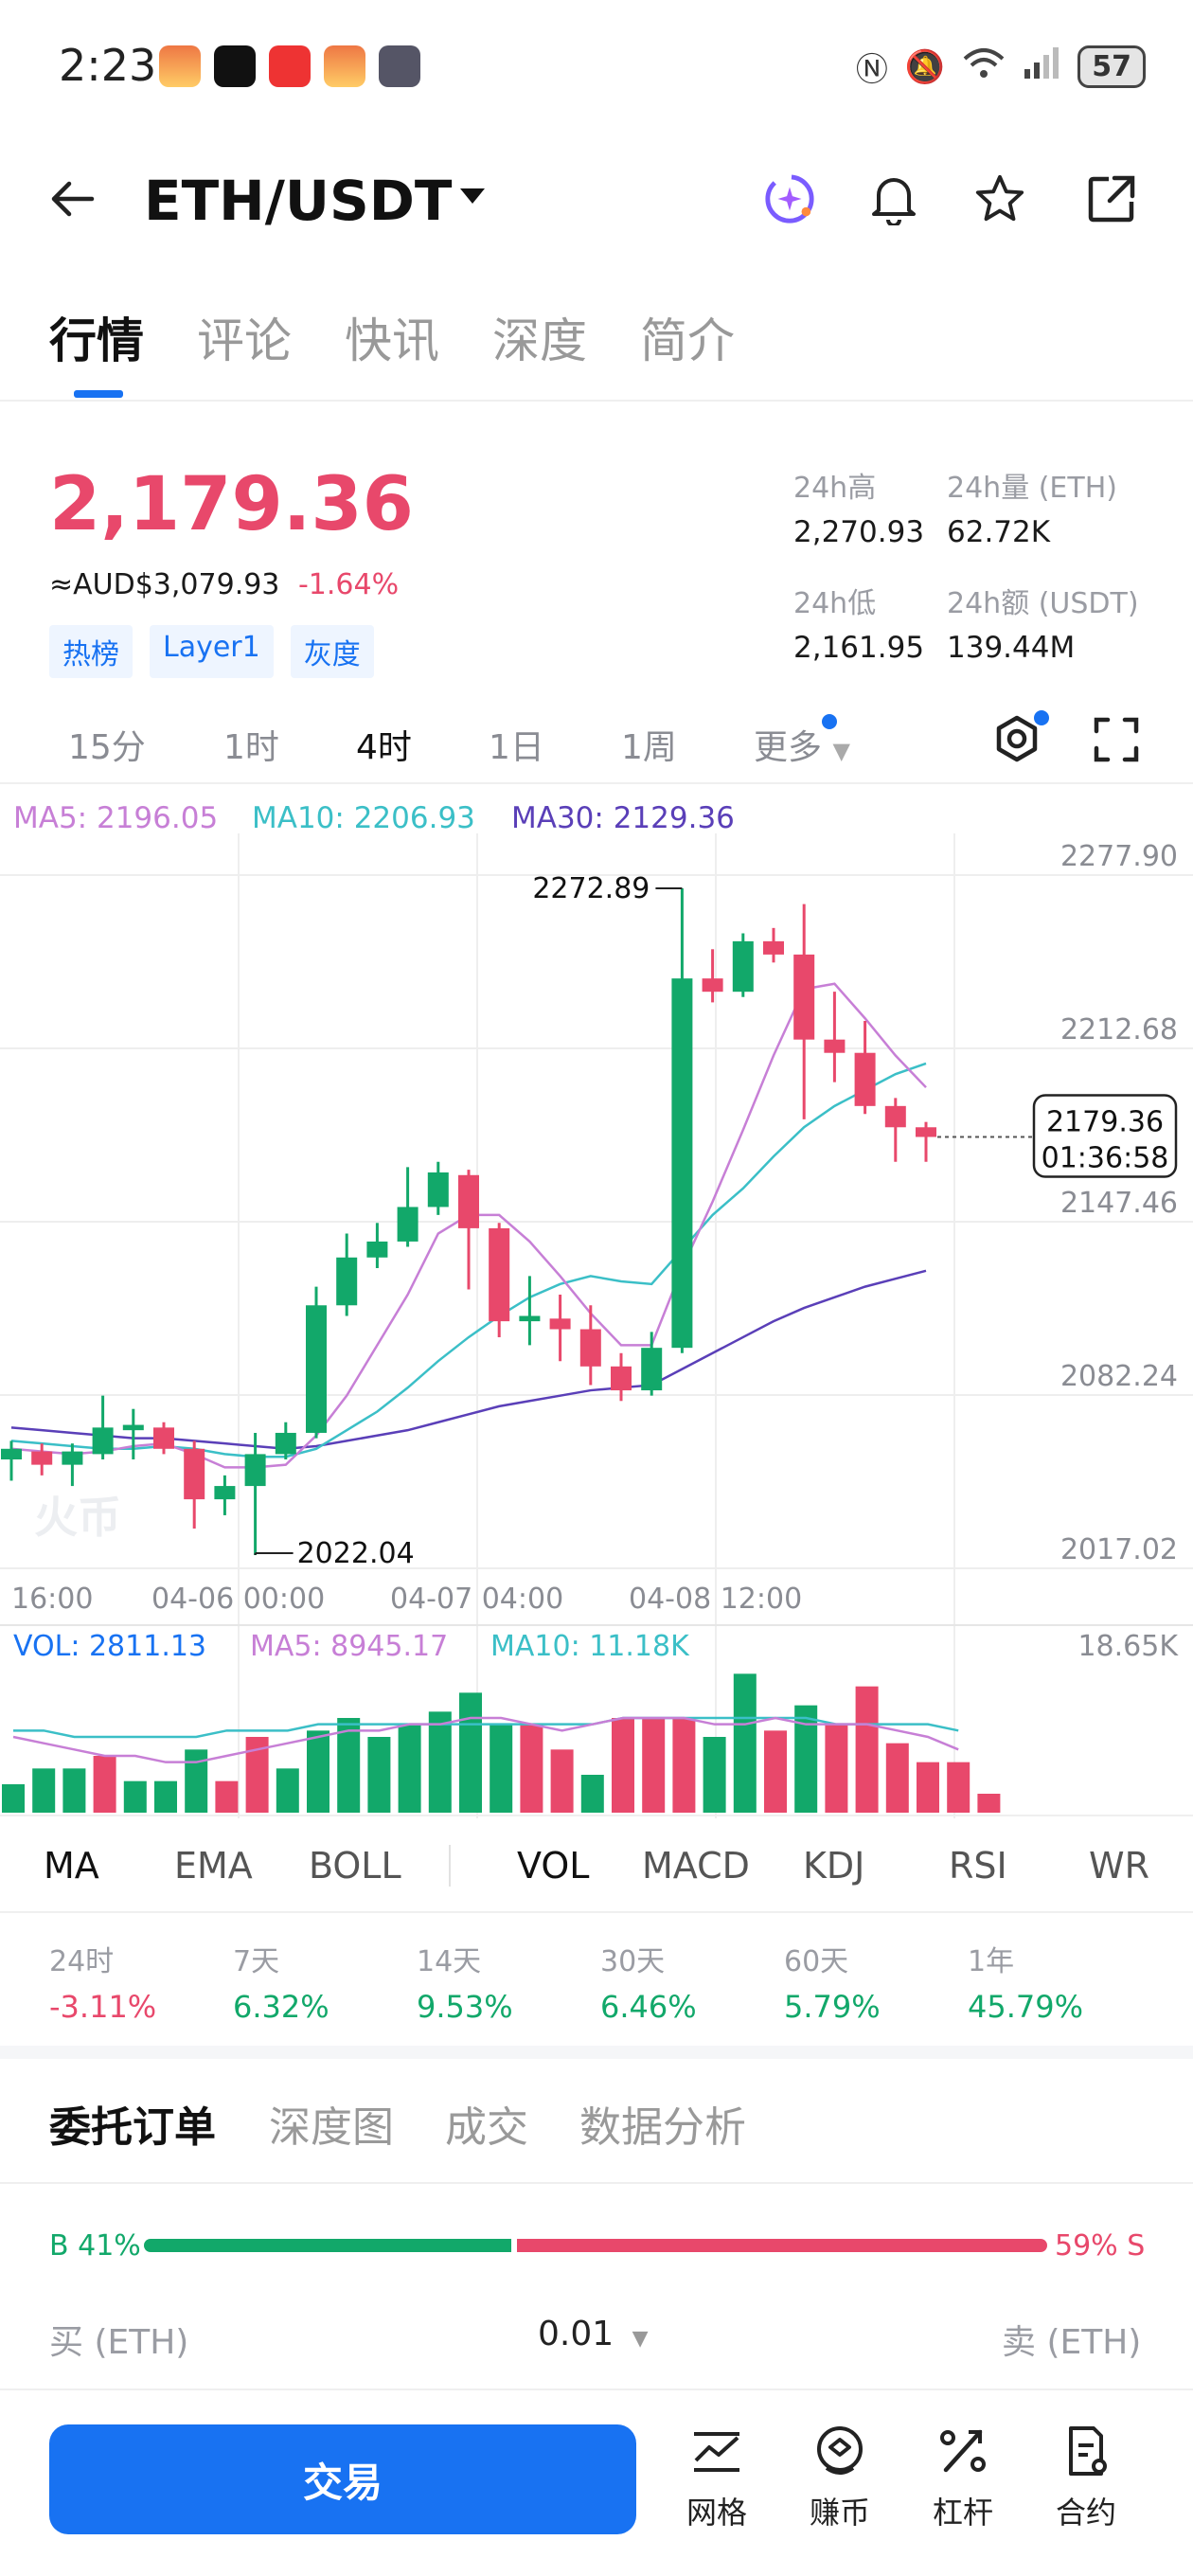 The width and height of the screenshot is (1193, 2576). What do you see at coordinates (1111, 198) in the screenshot?
I see `share-icon` at bounding box center [1111, 198].